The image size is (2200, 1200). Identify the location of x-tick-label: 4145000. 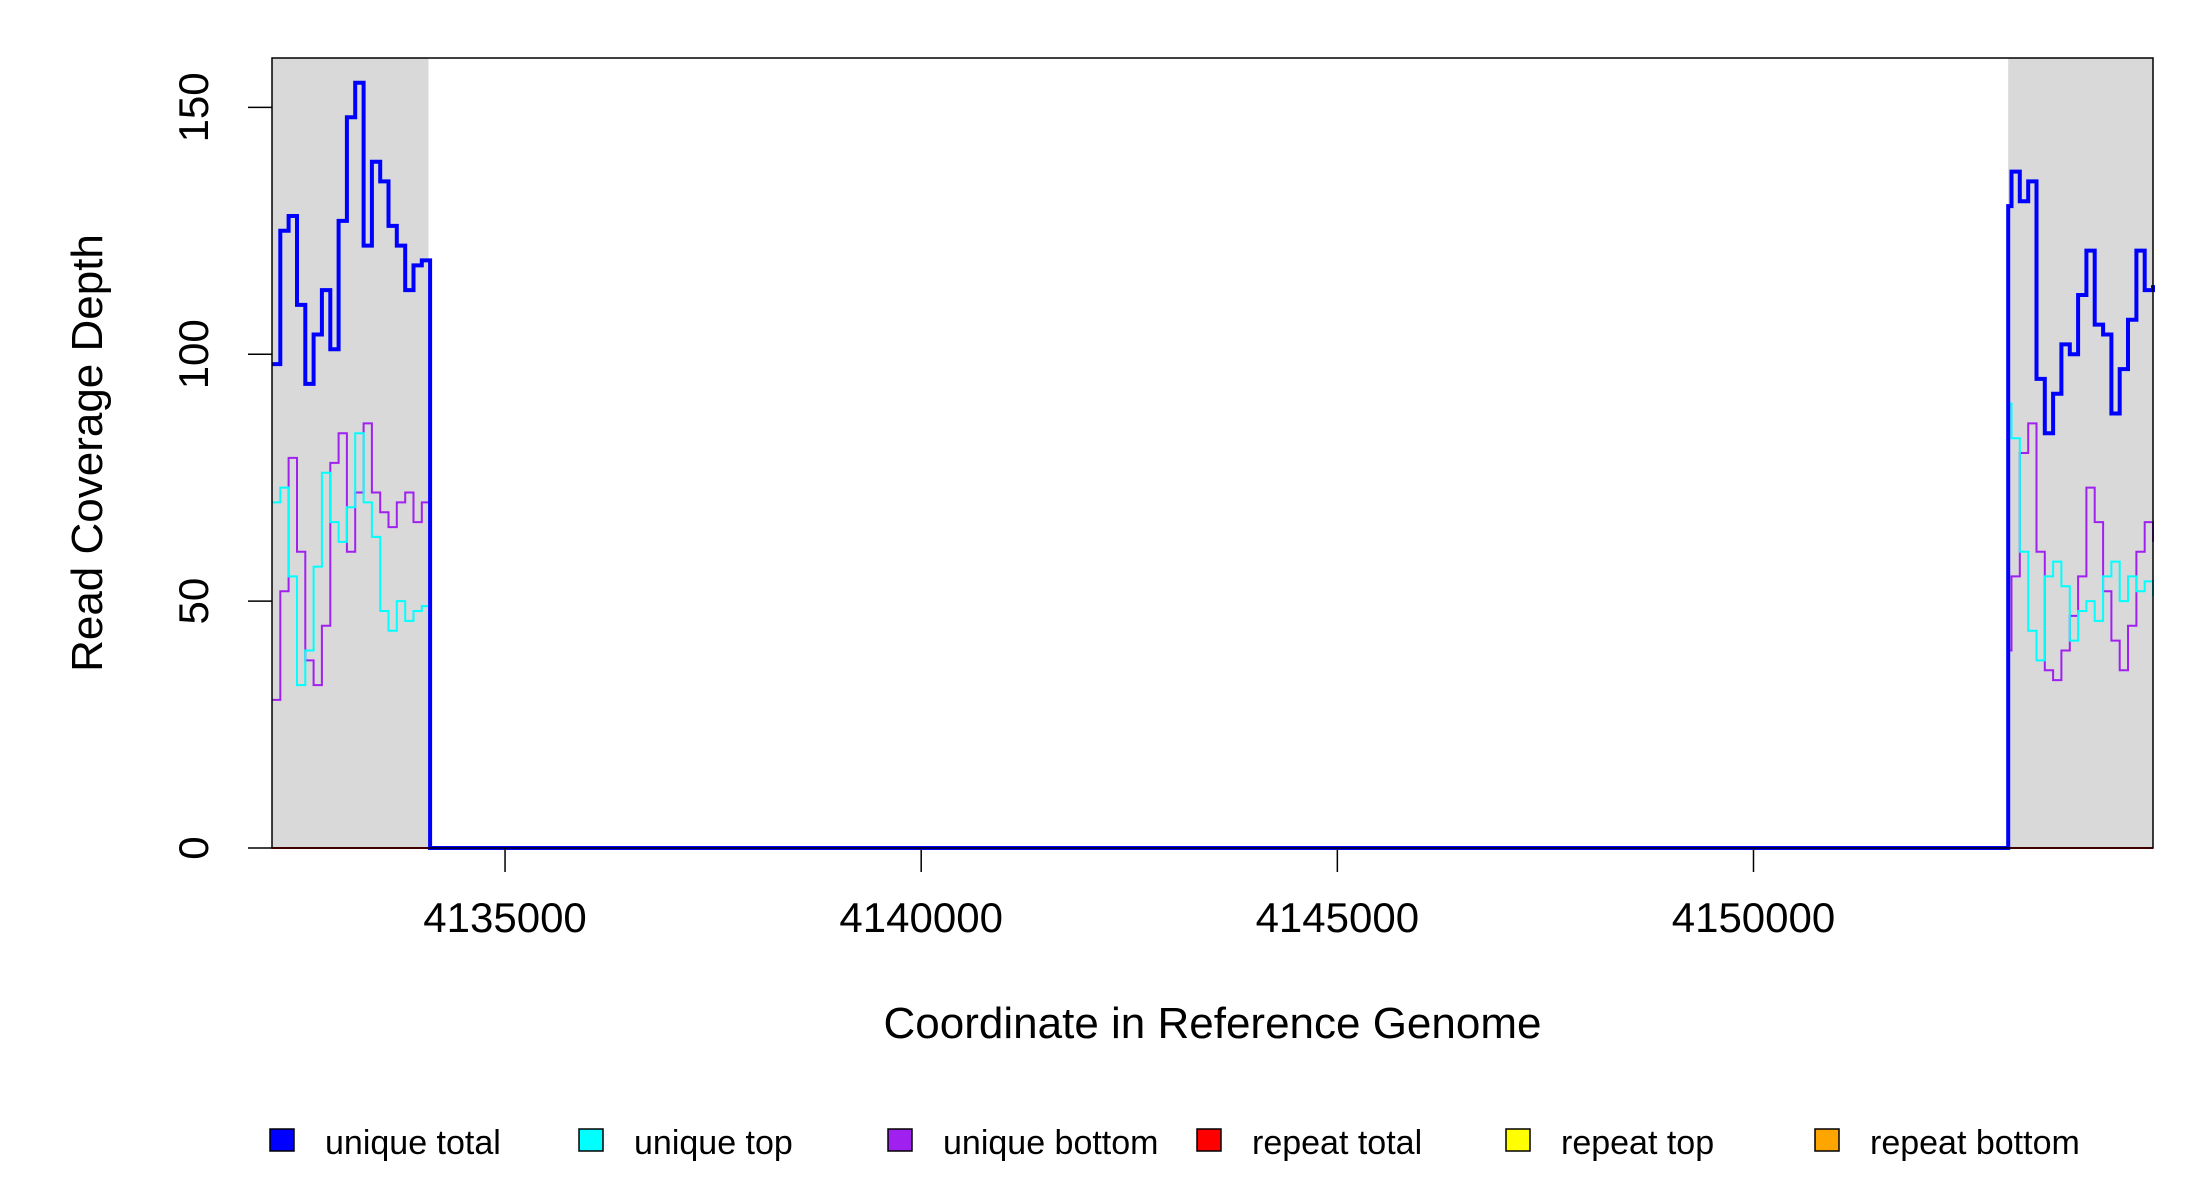
(1338, 917).